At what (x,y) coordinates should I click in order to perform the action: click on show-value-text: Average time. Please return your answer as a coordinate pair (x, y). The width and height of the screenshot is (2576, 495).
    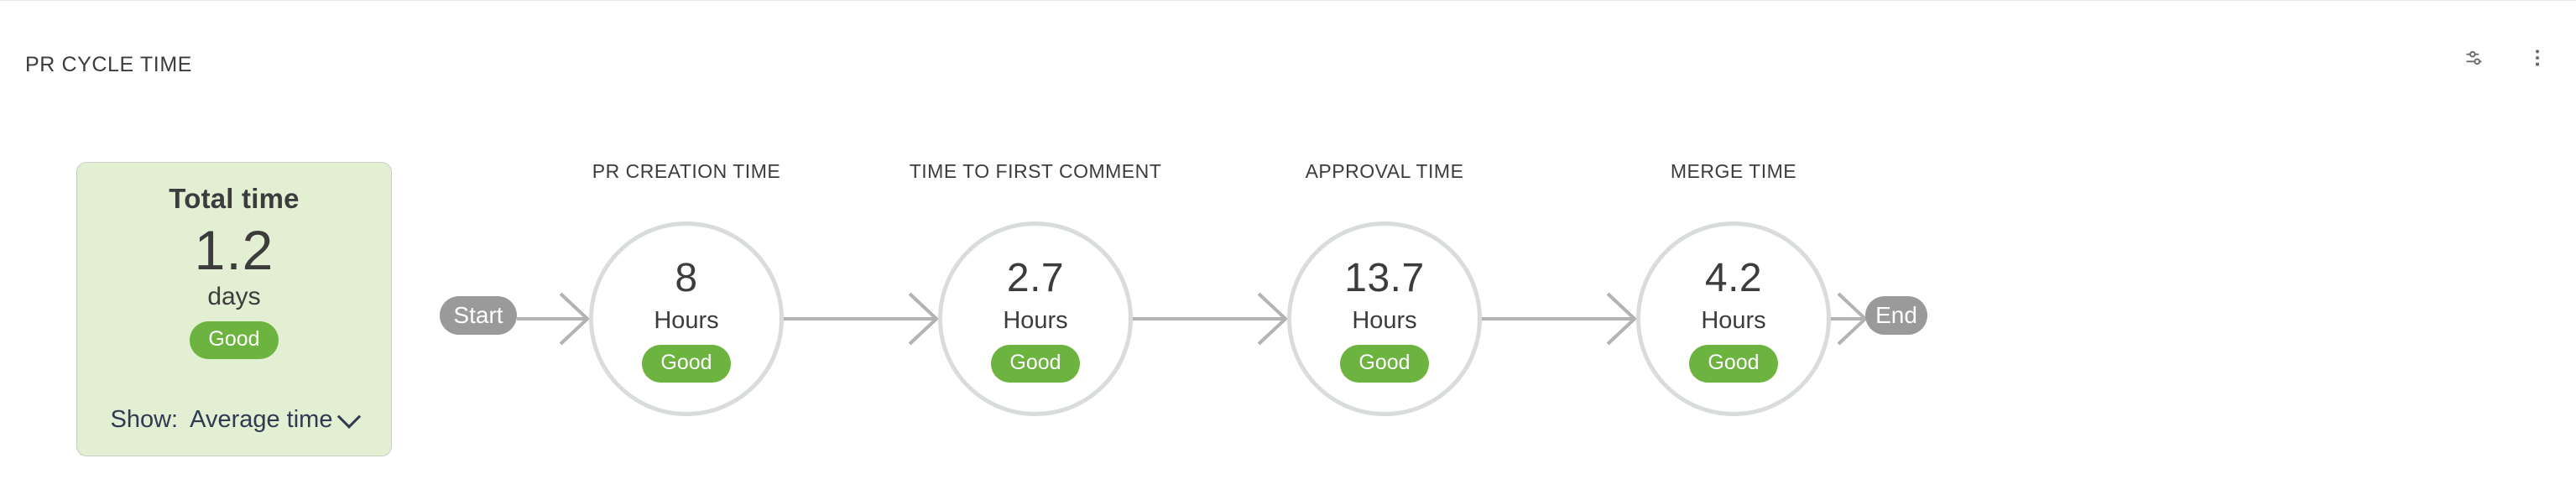
    Looking at the image, I should click on (261, 419).